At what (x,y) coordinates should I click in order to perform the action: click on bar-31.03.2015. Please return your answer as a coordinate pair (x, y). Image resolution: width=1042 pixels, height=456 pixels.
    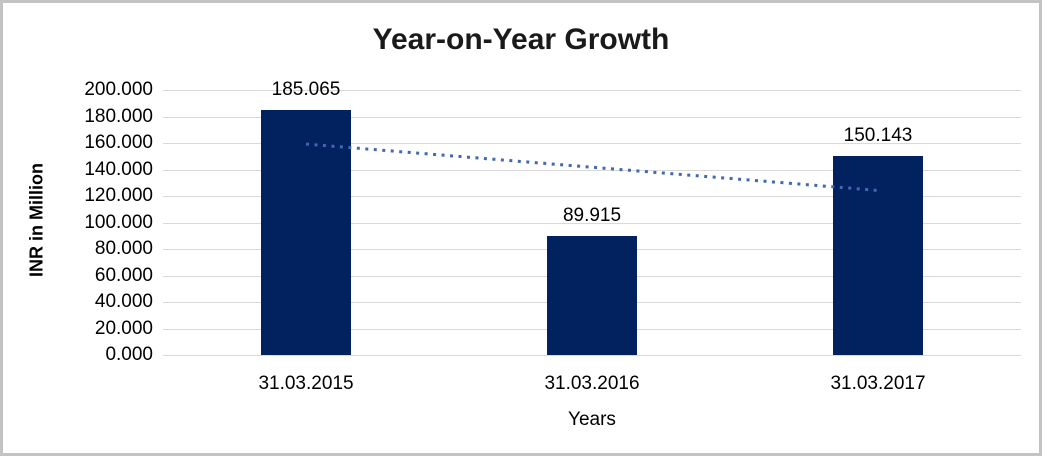
    Looking at the image, I should click on (306, 232).